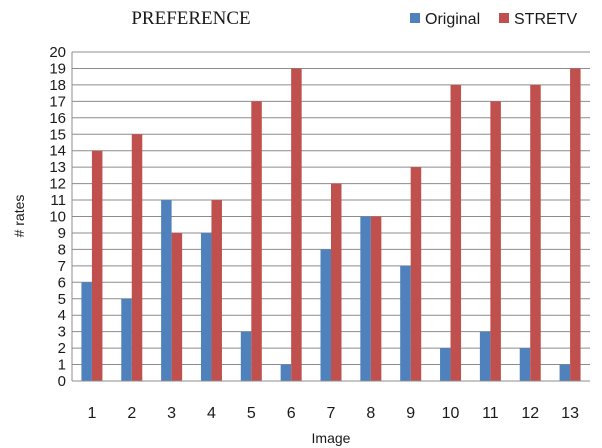  What do you see at coordinates (57, 68) in the screenshot?
I see `y-tick-label: 19` at bounding box center [57, 68].